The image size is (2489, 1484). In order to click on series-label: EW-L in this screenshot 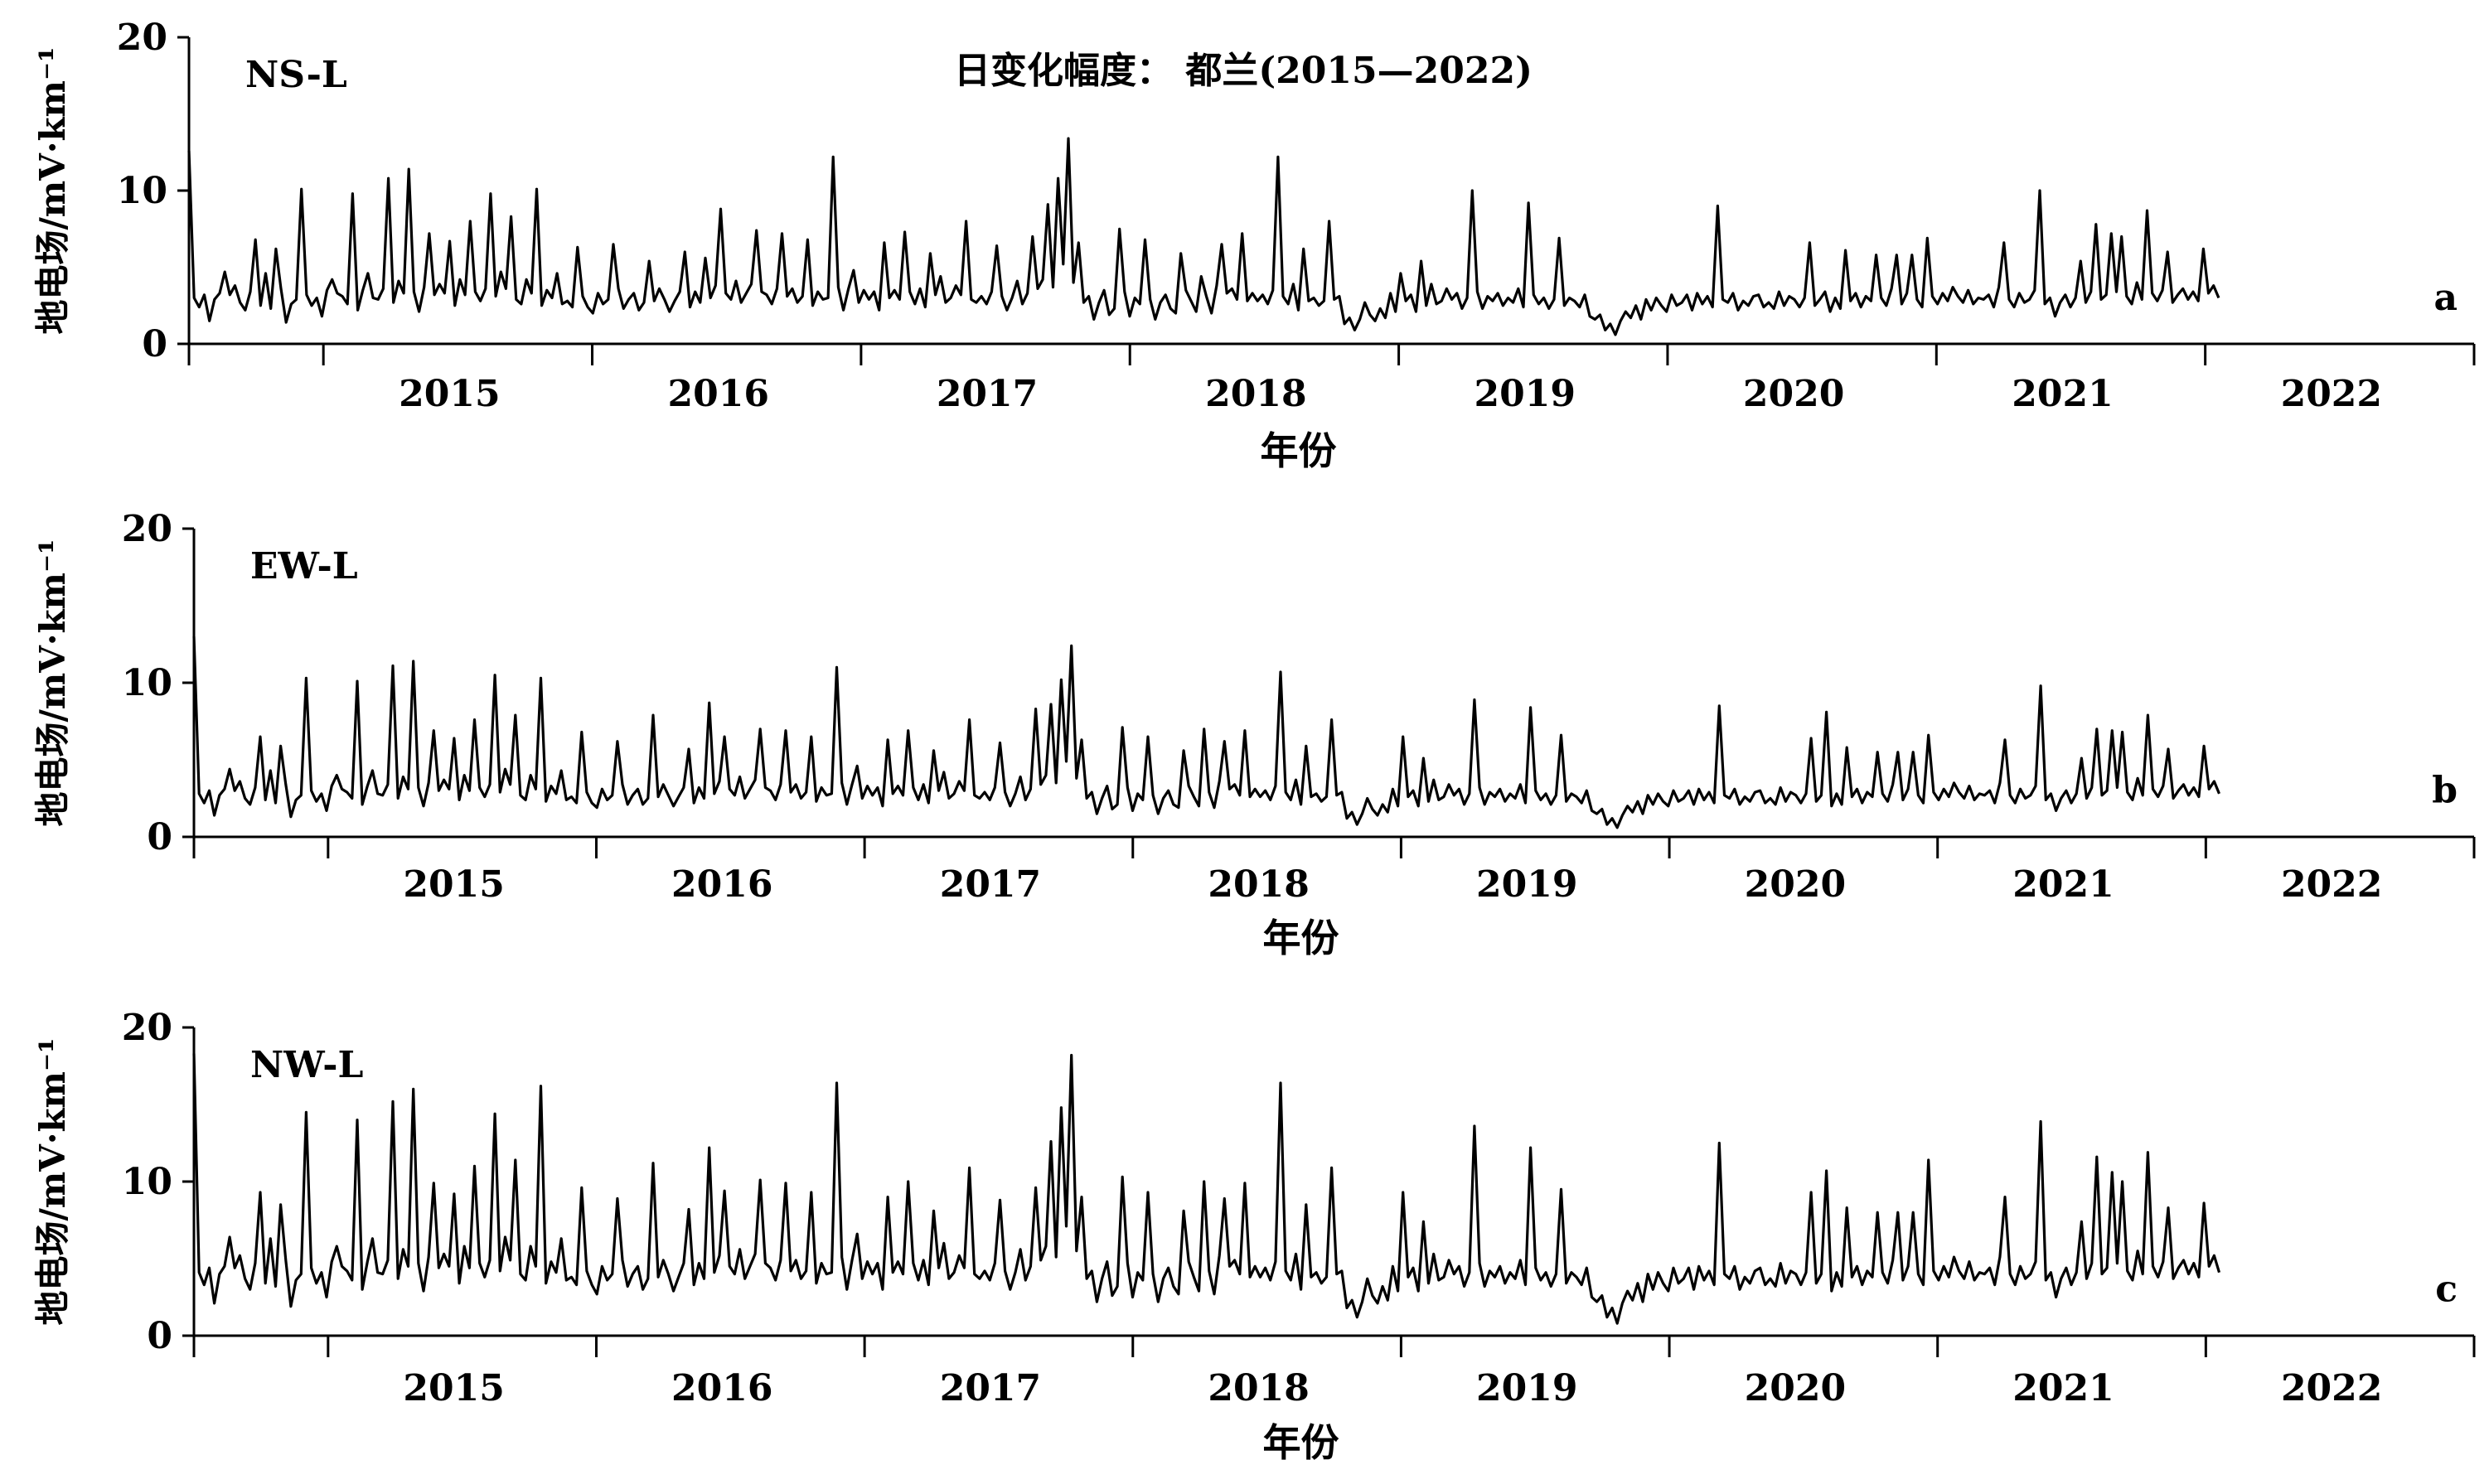, I will do `click(304, 566)`.